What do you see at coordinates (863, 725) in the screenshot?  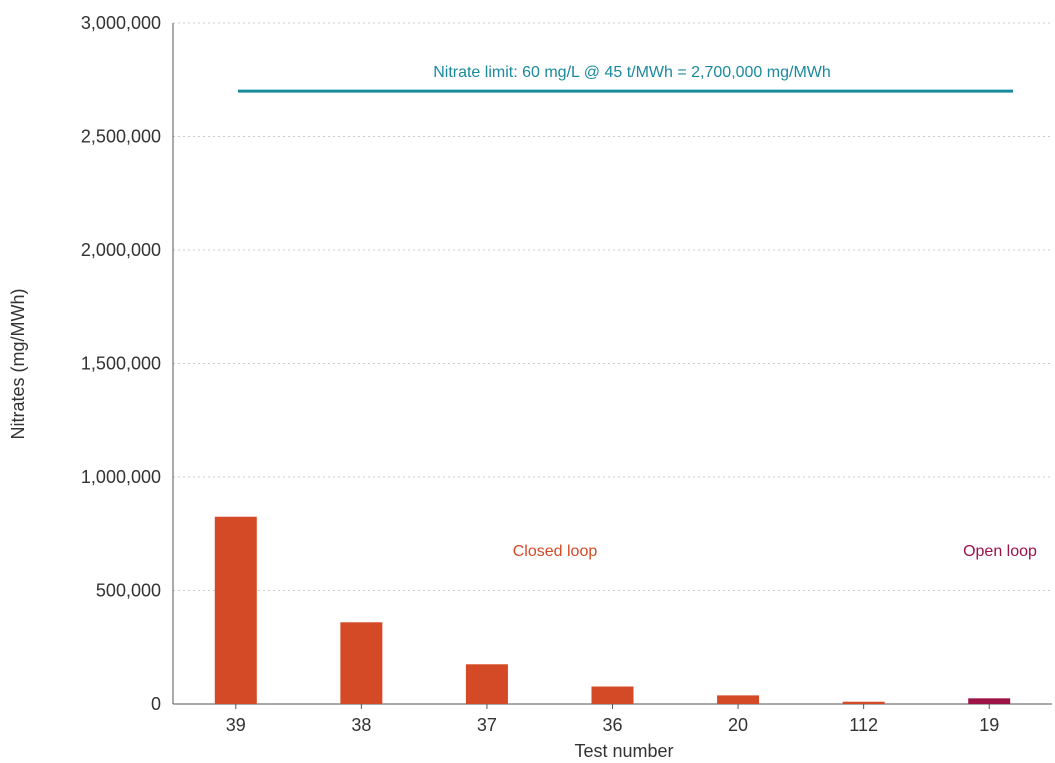 I see `x-tick-label: 112` at bounding box center [863, 725].